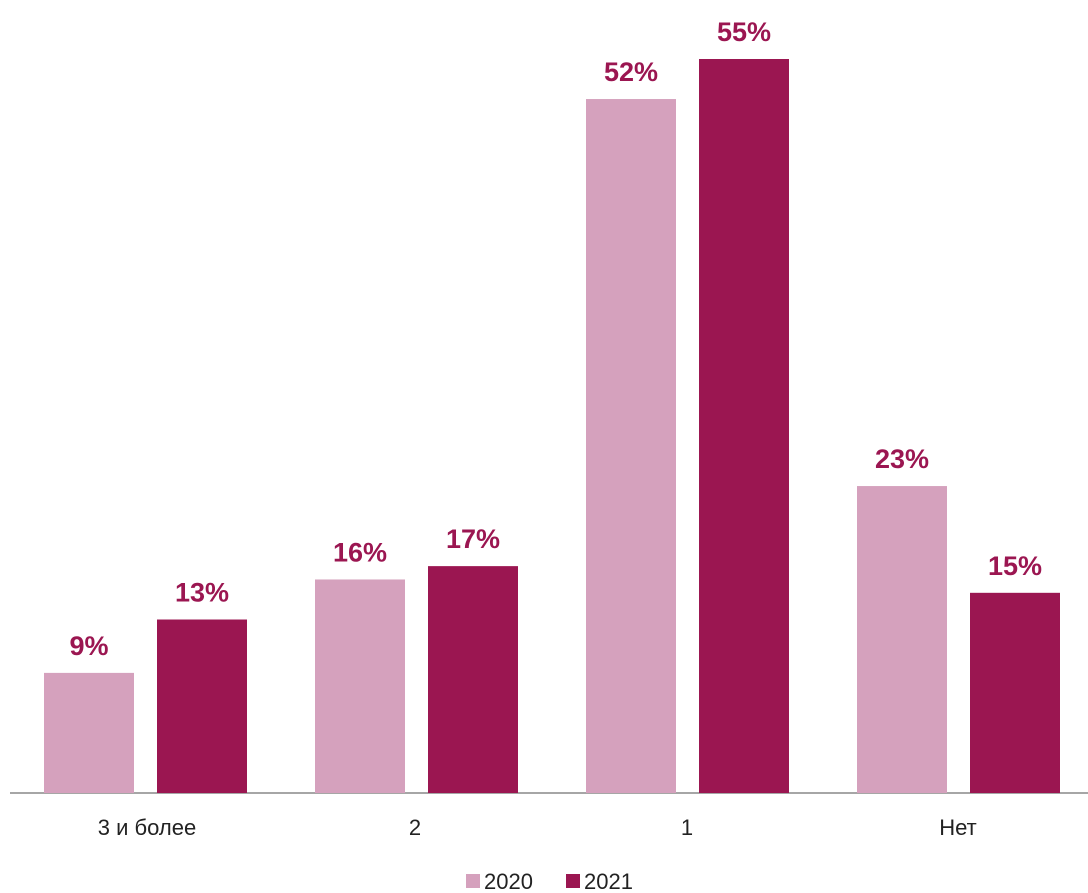  I want to click on category-label-0: 3 и более, so click(147, 827).